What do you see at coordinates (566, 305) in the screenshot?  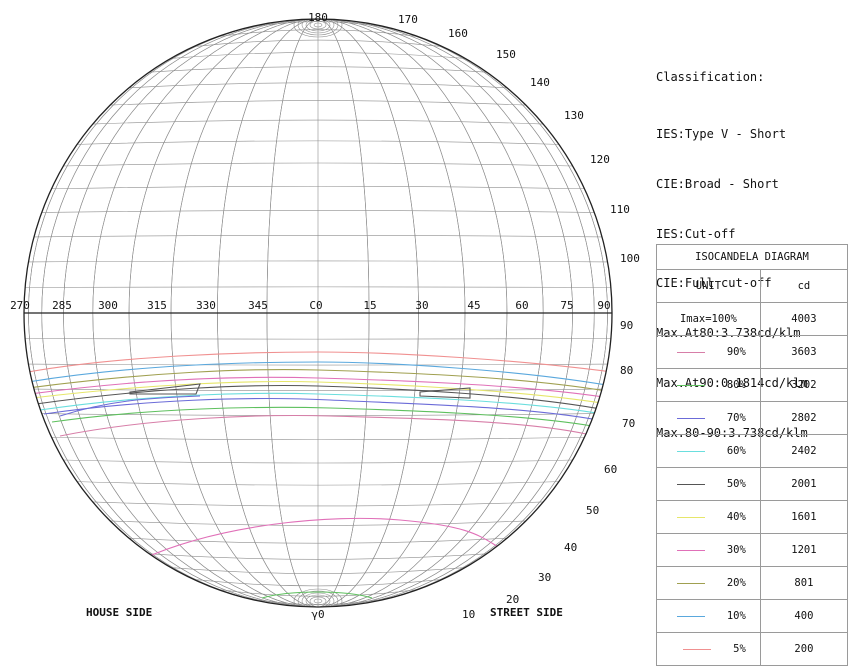 I see `c-angle-label: 75` at bounding box center [566, 305].